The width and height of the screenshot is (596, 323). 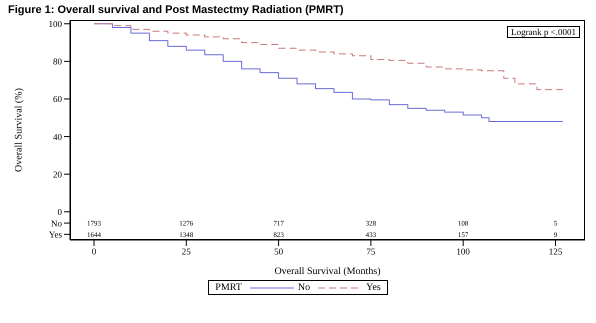 What do you see at coordinates (57, 174) in the screenshot?
I see `y-tick-label: 20` at bounding box center [57, 174].